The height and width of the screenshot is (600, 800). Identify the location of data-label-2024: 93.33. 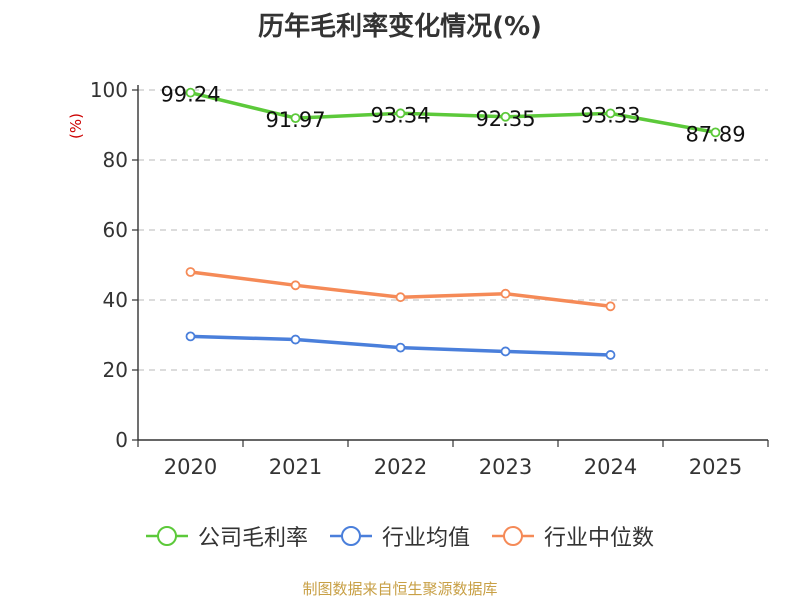
(610, 115).